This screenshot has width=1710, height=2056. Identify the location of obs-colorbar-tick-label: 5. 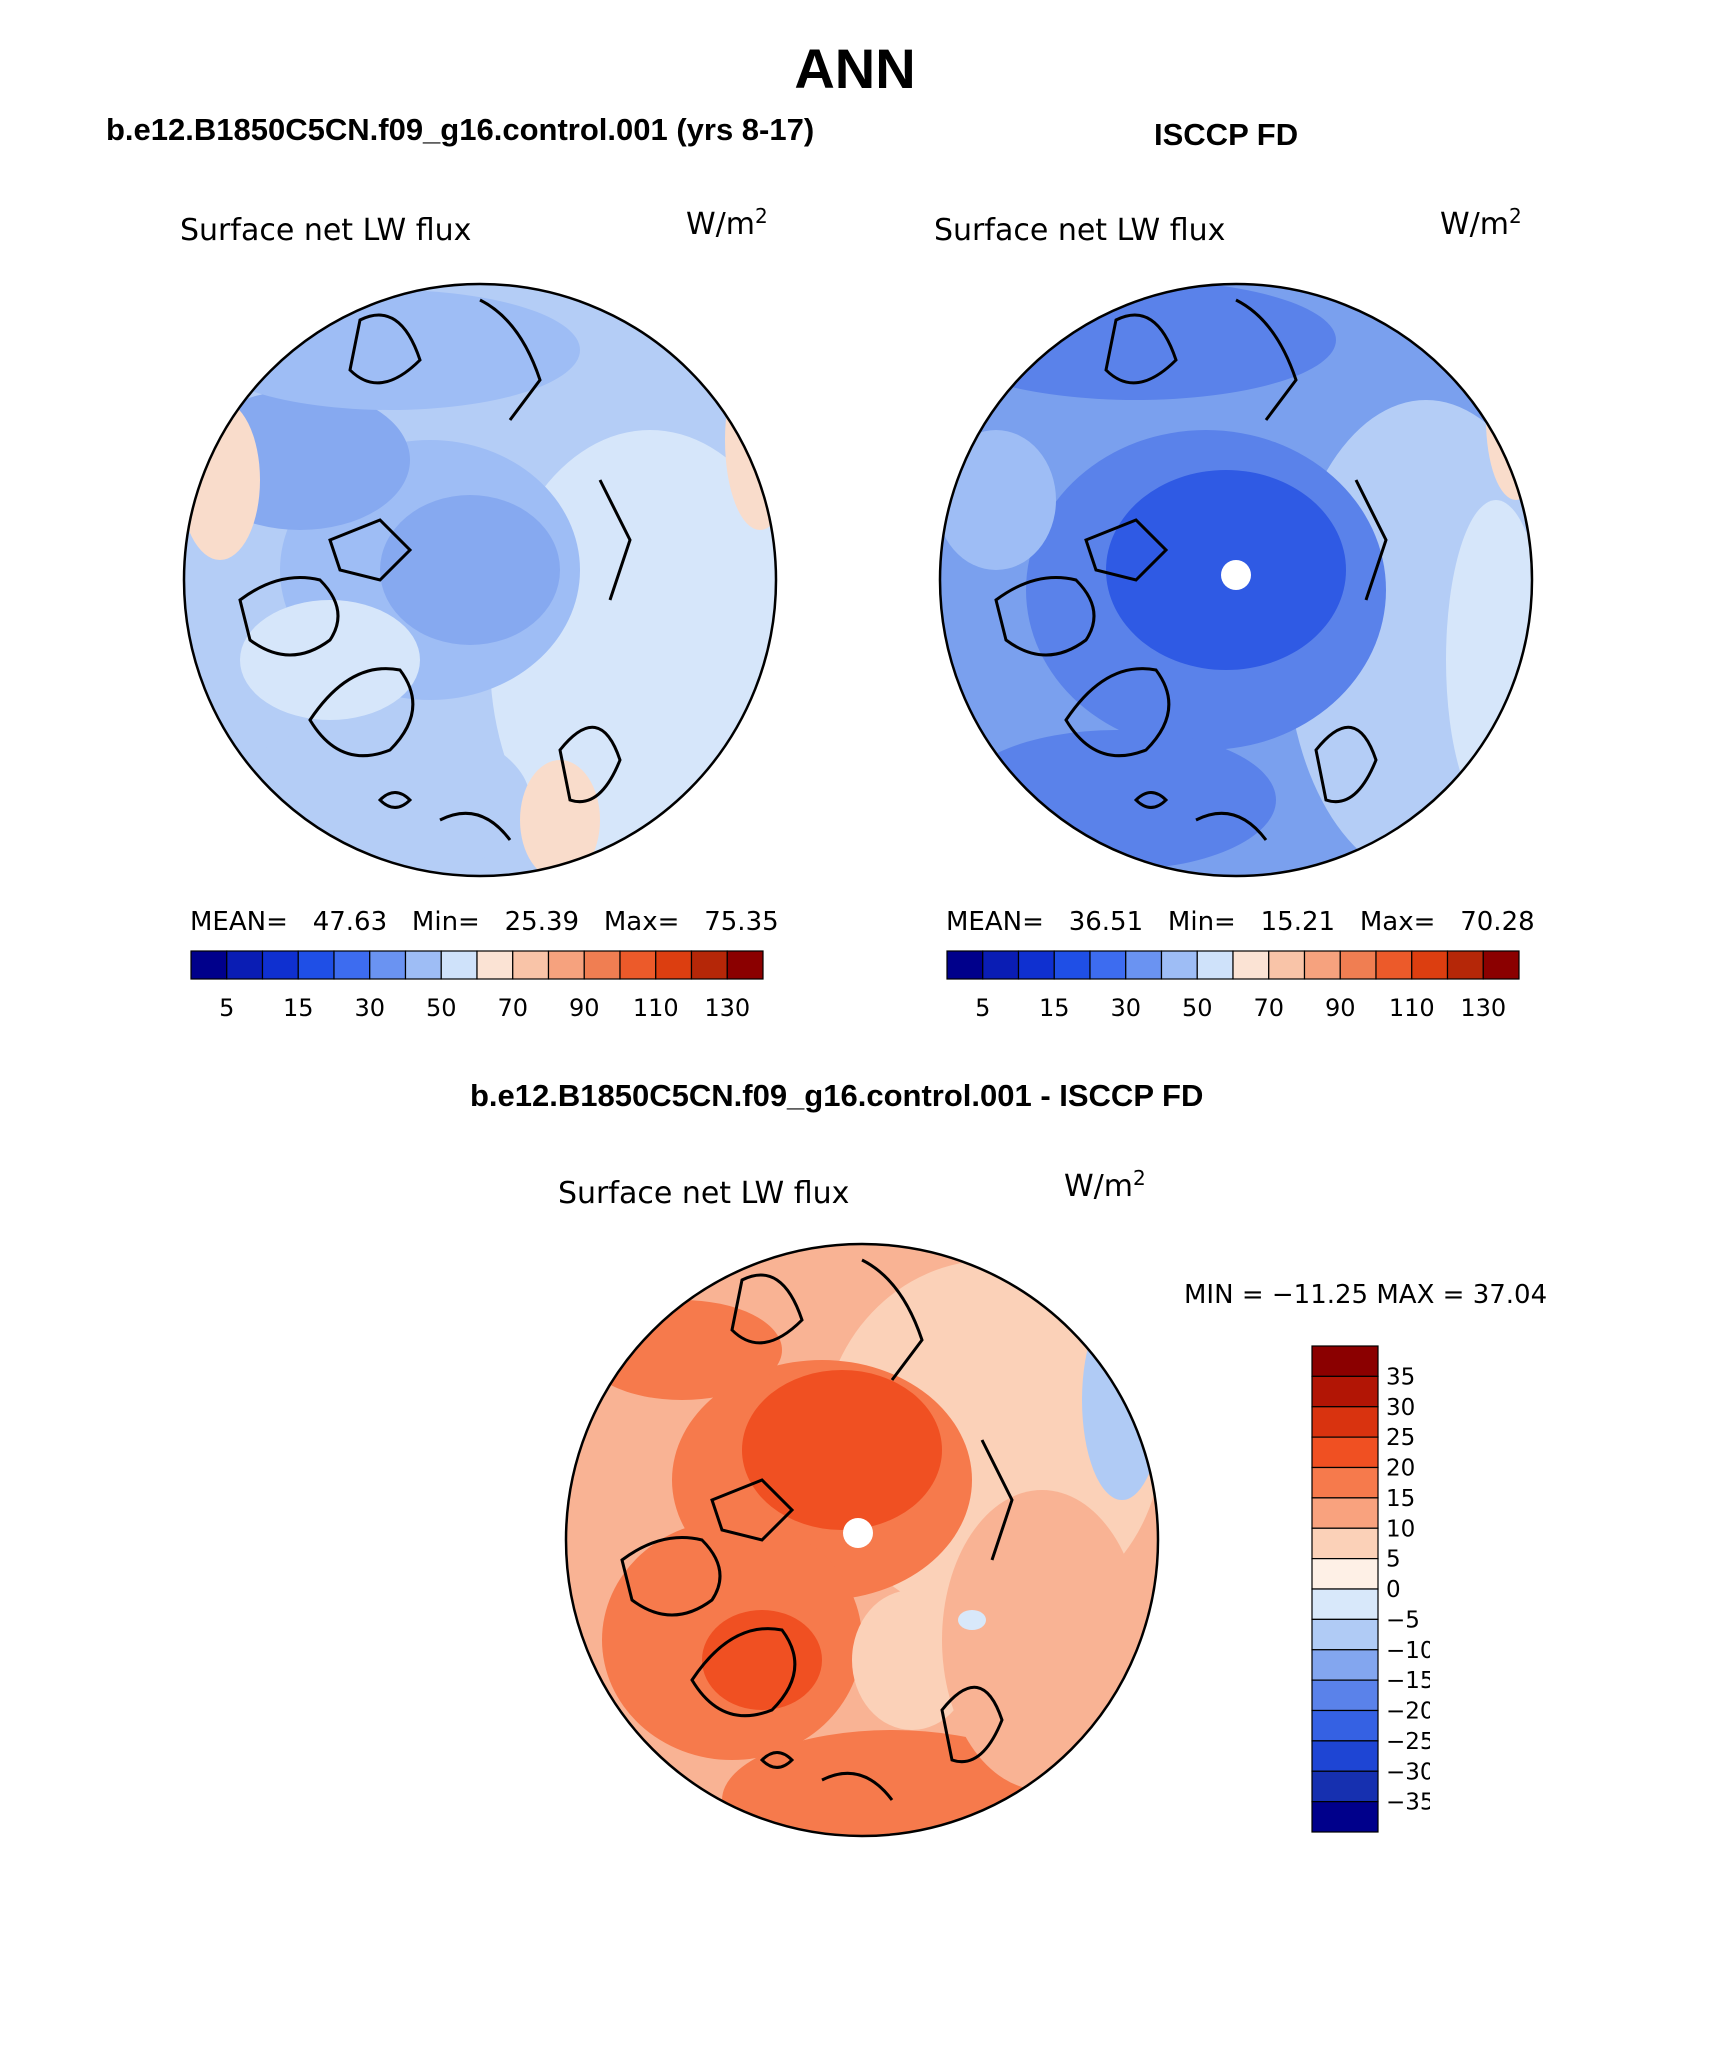
(982, 1008).